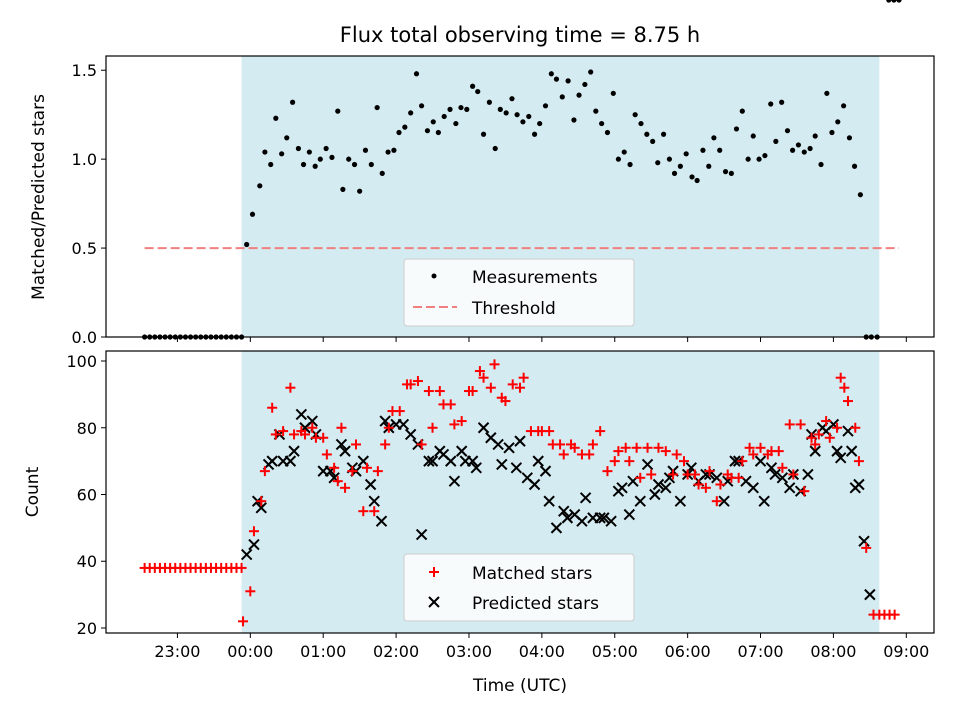 This screenshot has height=724, width=960. I want to click on legend-matched-marker, so click(434, 572).